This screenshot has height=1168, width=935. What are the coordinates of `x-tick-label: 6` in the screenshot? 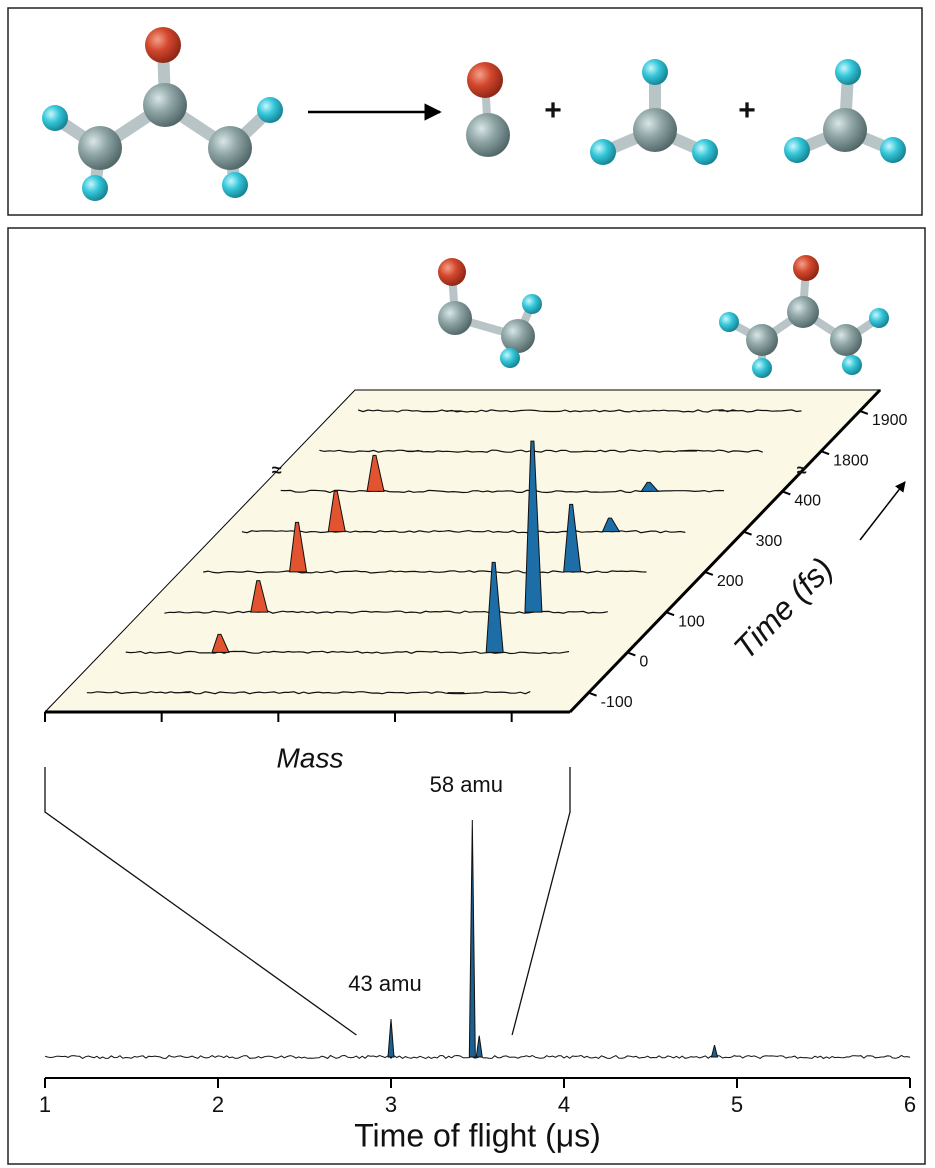 It's located at (910, 1104).